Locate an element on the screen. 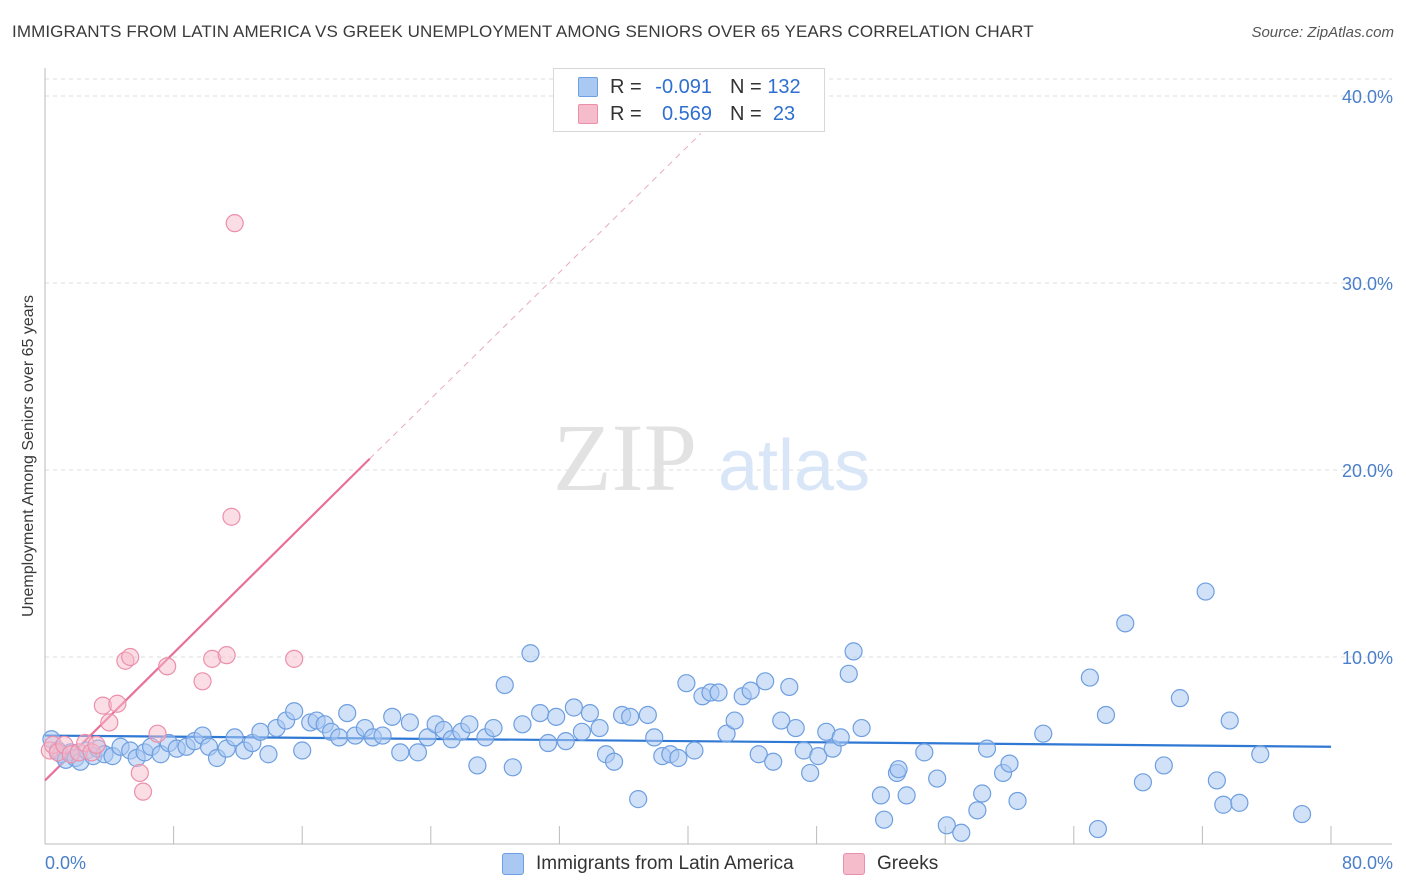 The height and width of the screenshot is (892, 1406). legend-row-greeks: R = 0.569 N = 23 is located at coordinates (691, 114).